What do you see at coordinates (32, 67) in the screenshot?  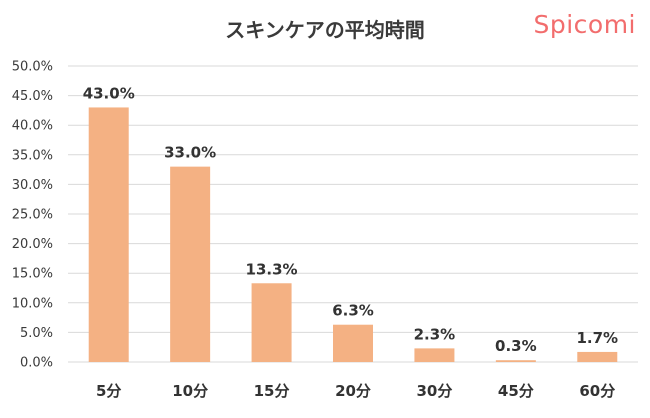 I see `y-tick-label: 50.0%` at bounding box center [32, 67].